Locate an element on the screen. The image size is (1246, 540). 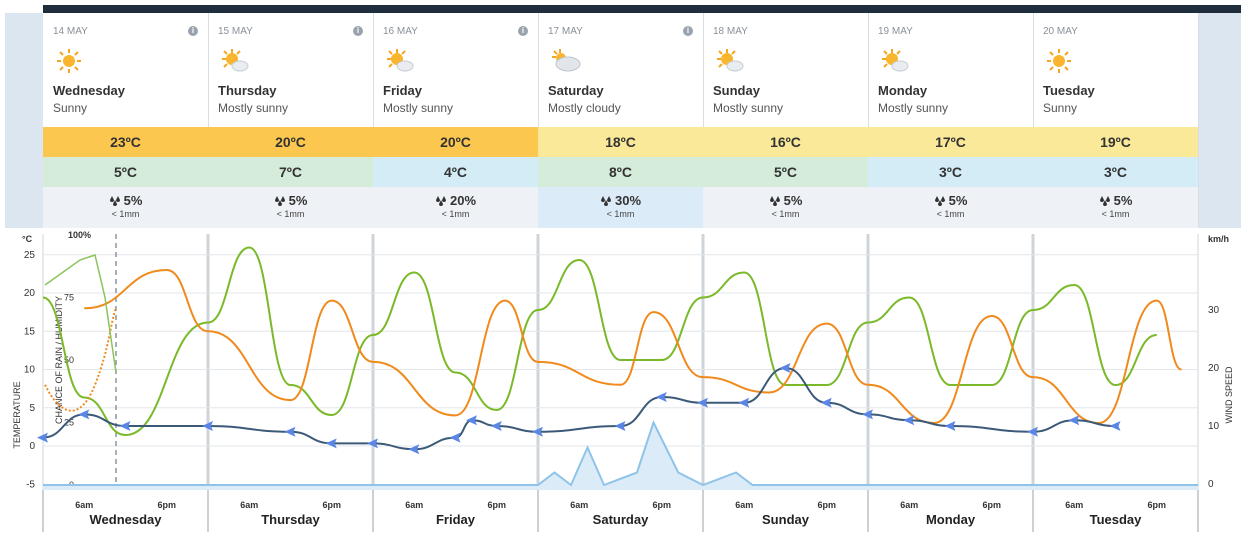
rain-percent: 20% is located at coordinates (463, 200).